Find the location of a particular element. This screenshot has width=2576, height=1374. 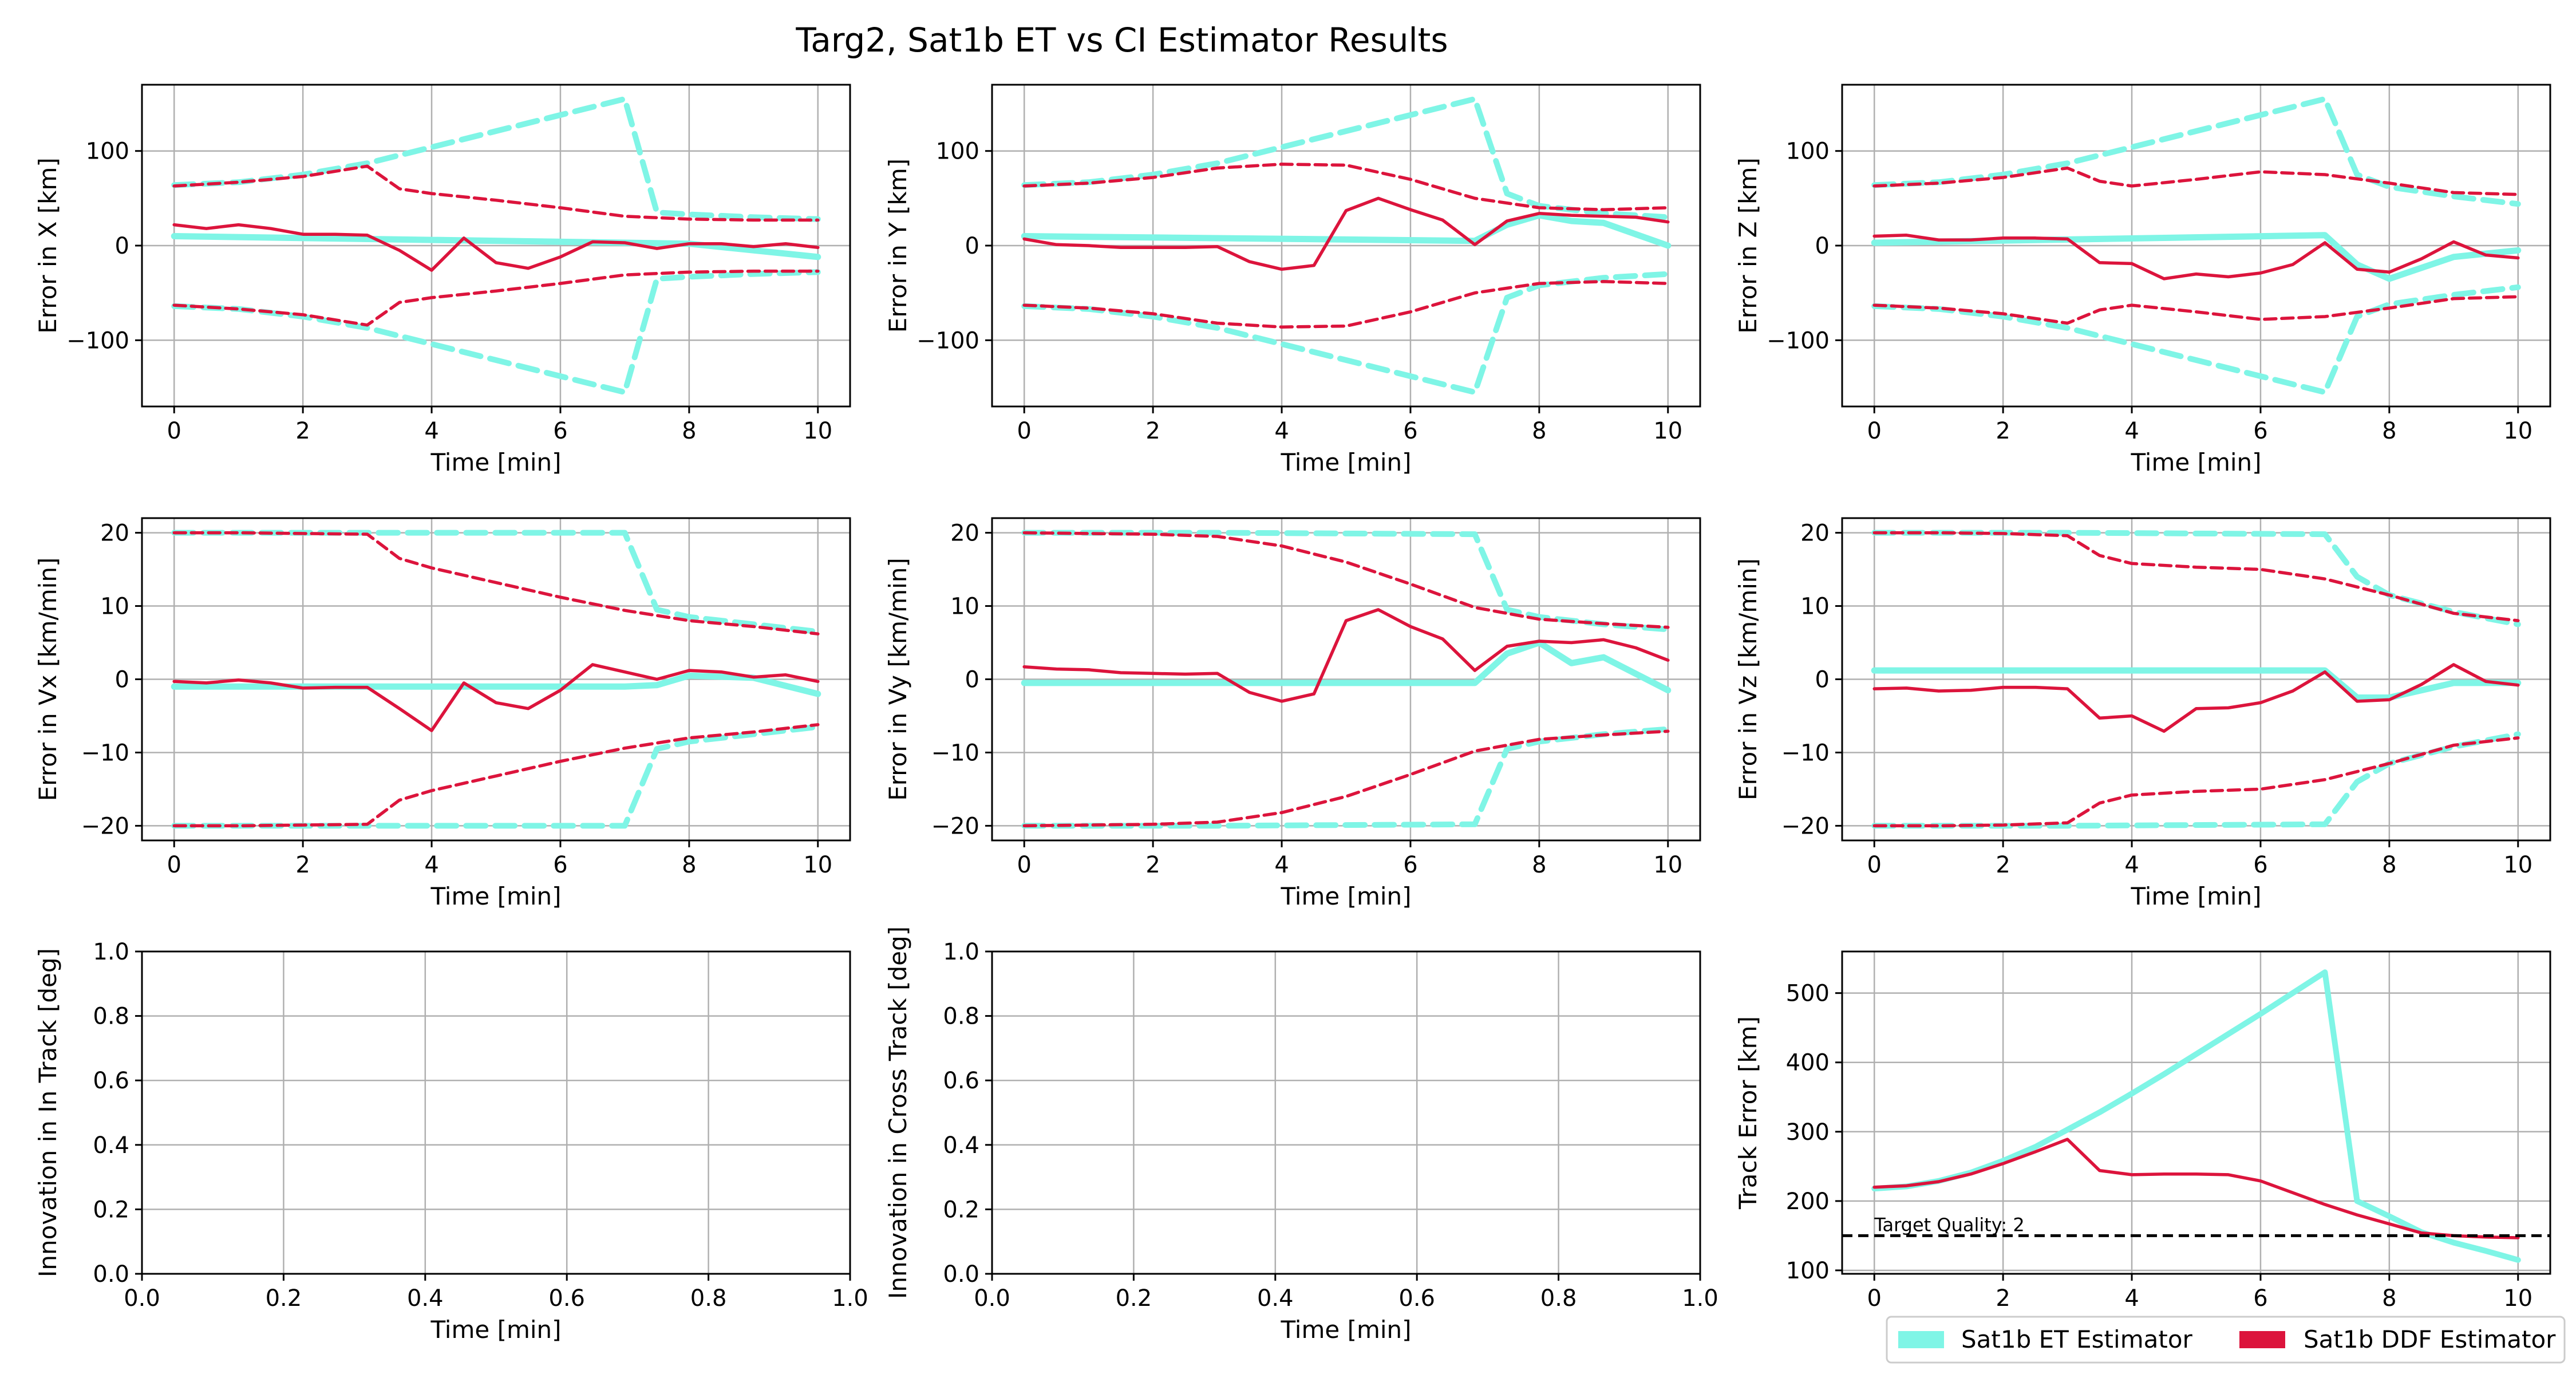

y-axis-label: Error in Z [km] is located at coordinates (1748, 246).